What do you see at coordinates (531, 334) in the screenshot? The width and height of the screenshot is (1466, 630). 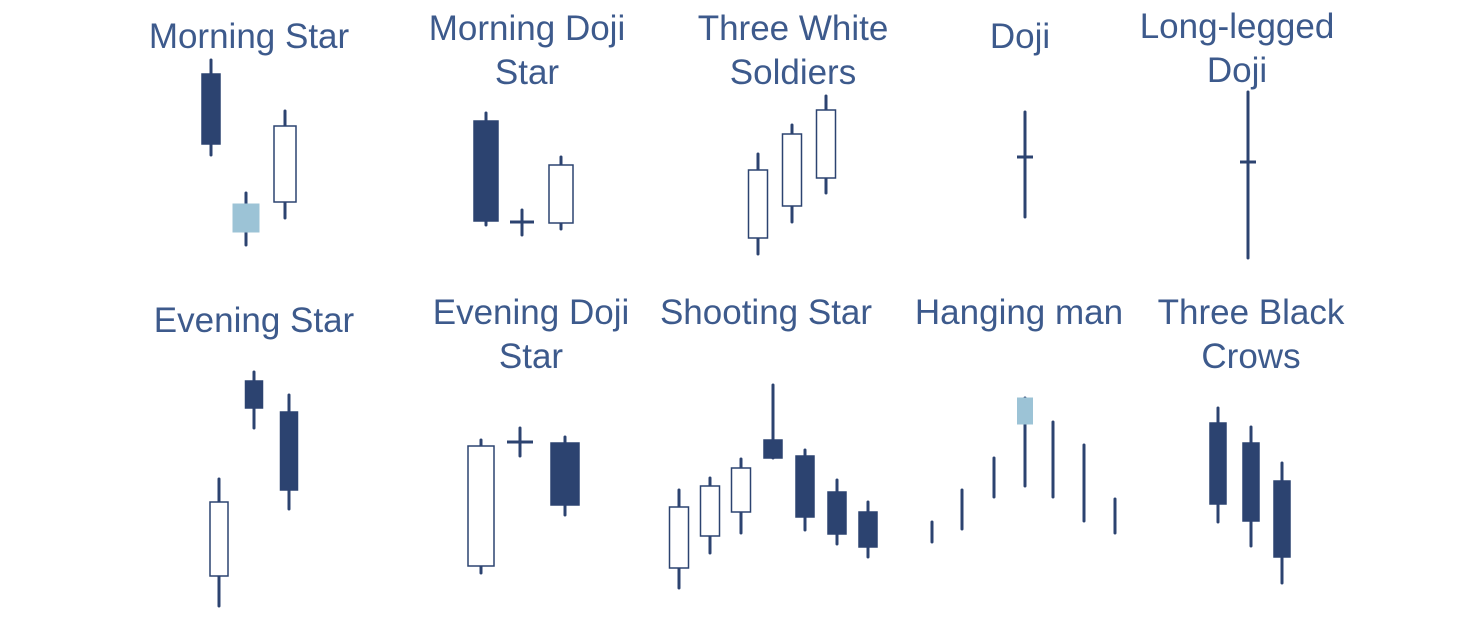 I see `evening-doji-star-title: Evening Doji Star` at bounding box center [531, 334].